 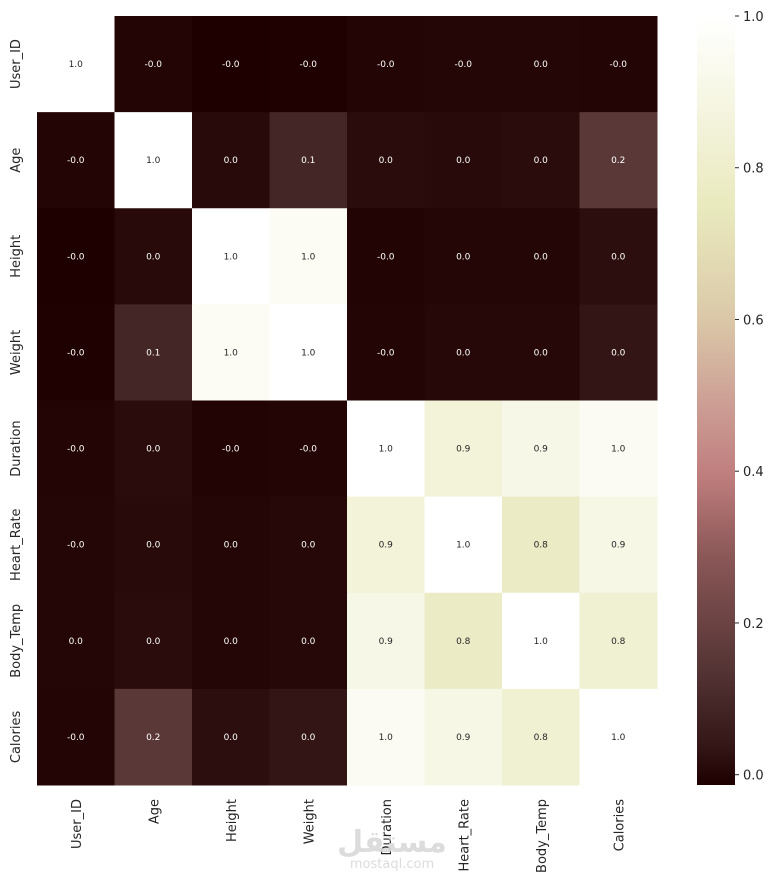 What do you see at coordinates (464, 835) in the screenshot?
I see `x-tick-label: Heart_Rate` at bounding box center [464, 835].